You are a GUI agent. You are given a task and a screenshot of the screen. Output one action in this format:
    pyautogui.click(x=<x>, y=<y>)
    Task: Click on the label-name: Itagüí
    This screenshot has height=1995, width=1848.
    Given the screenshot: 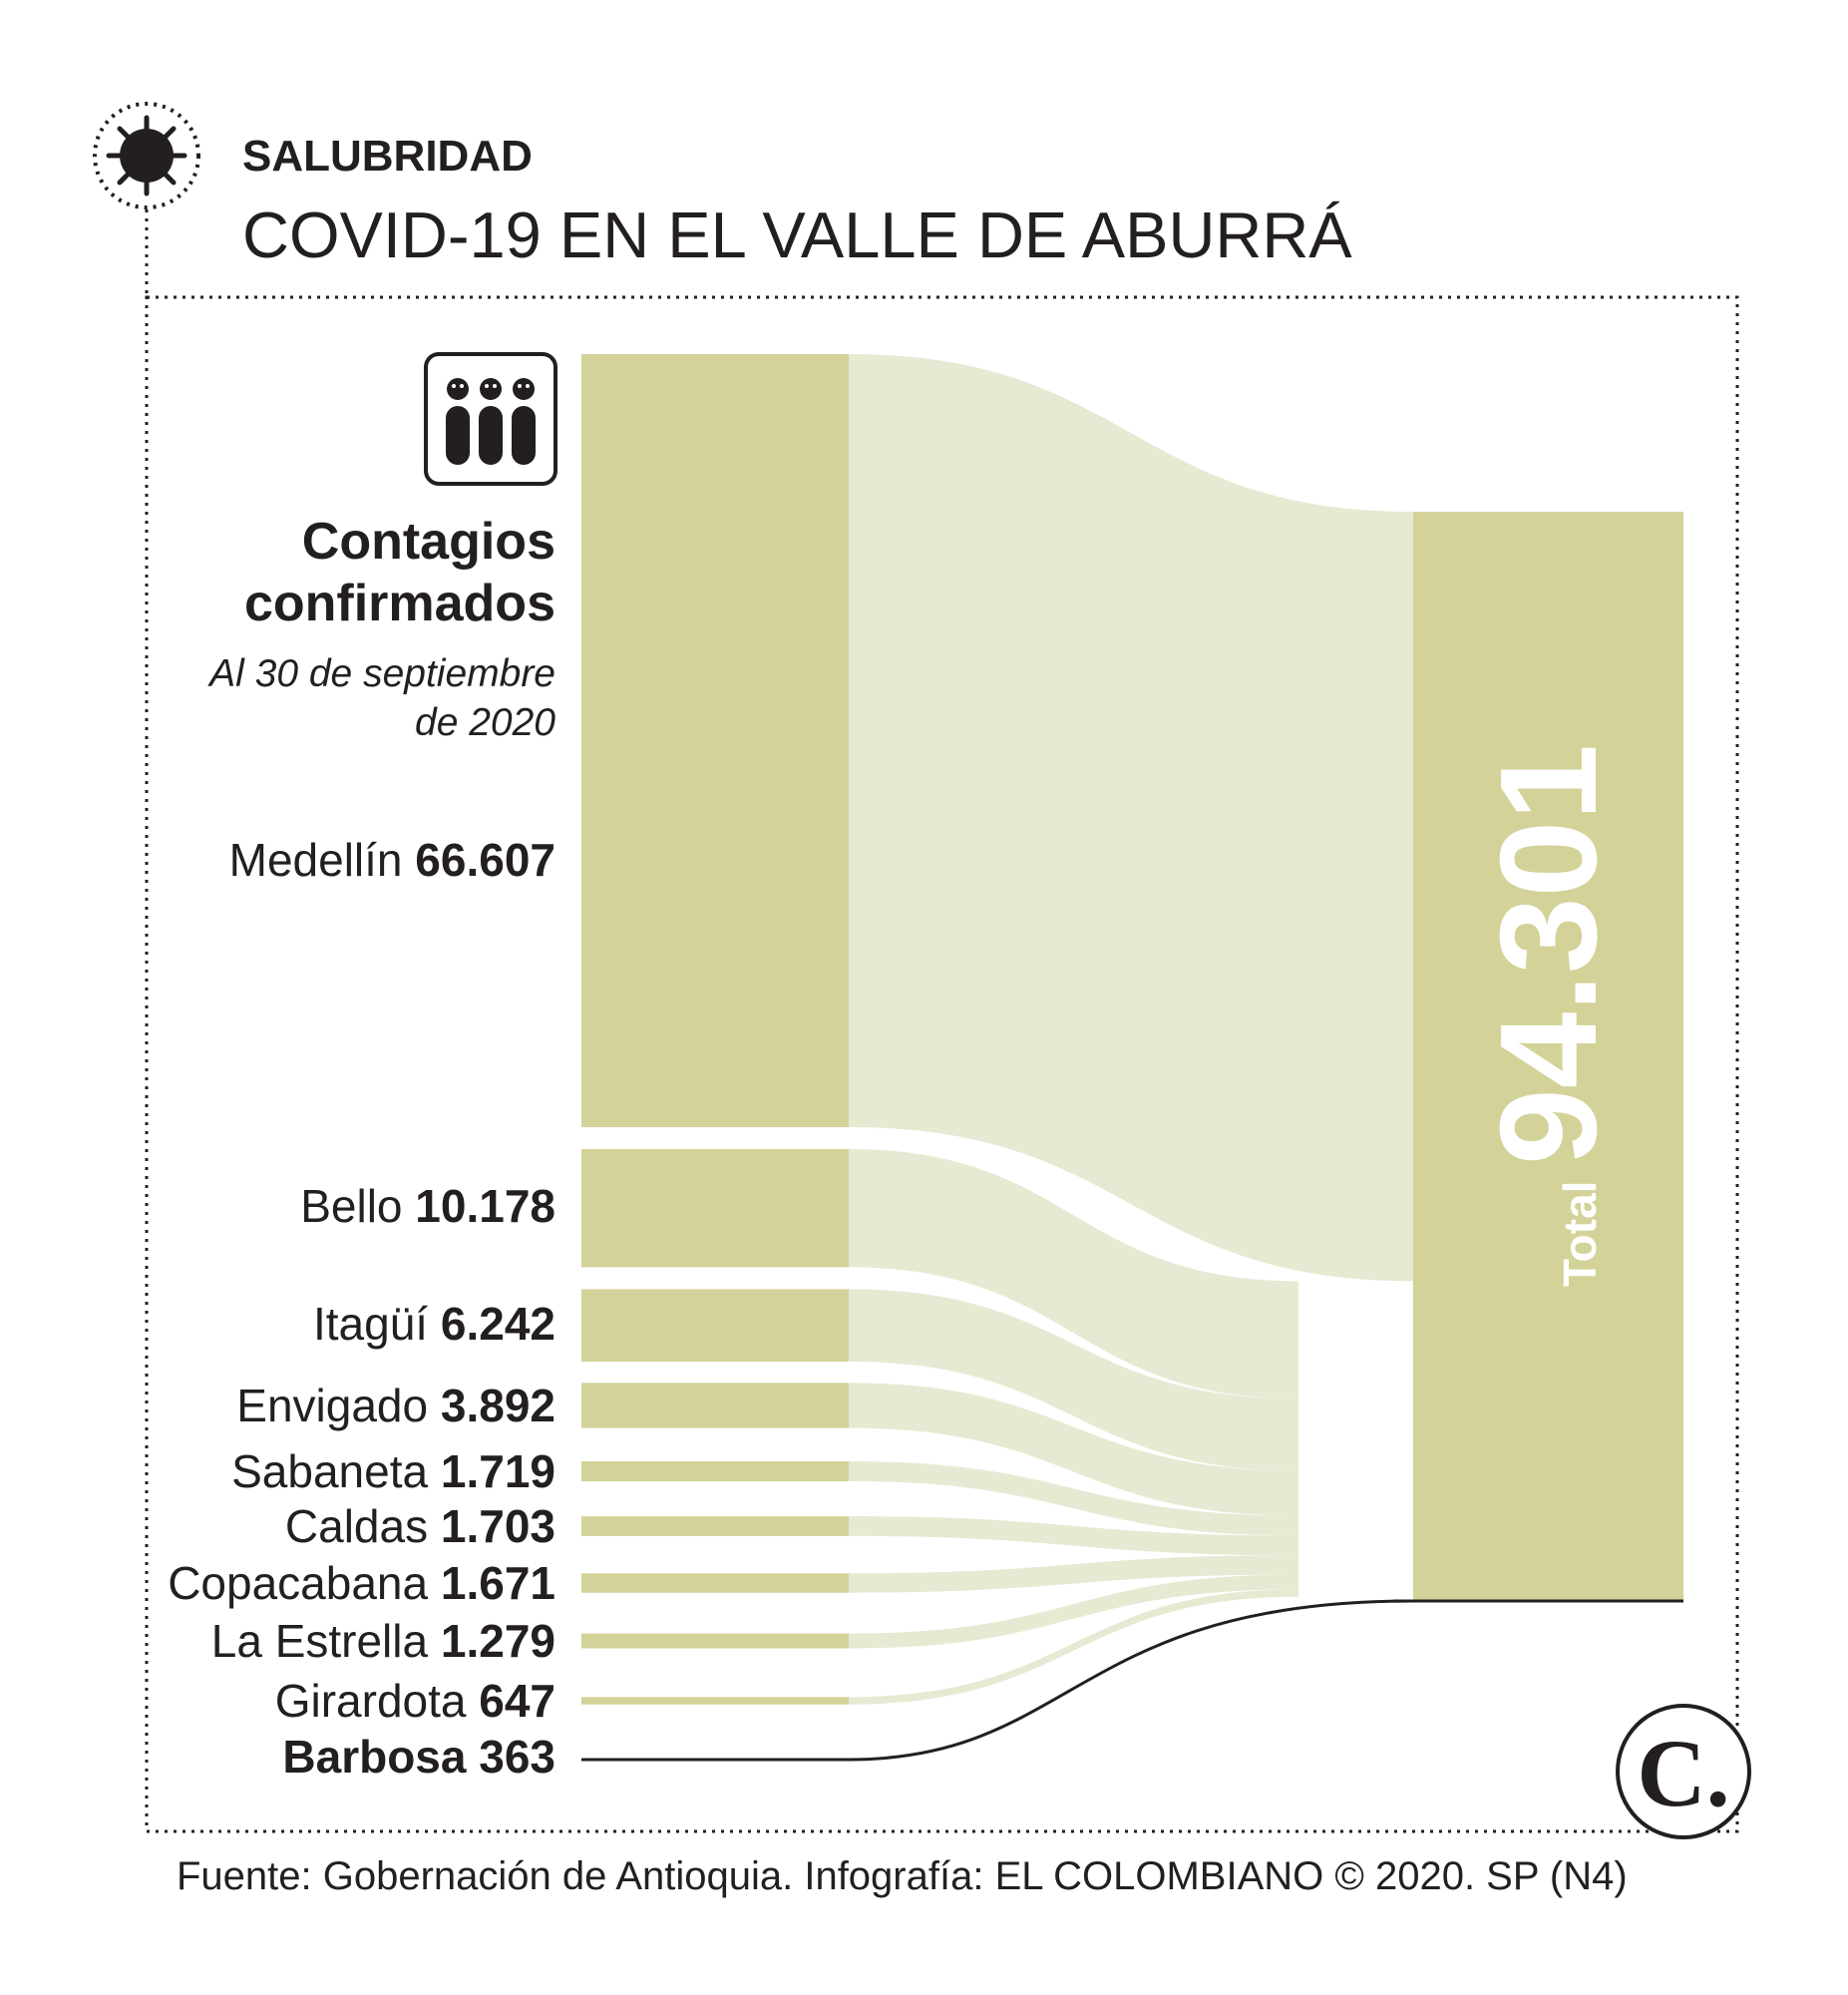 What is the action you would take?
    pyautogui.click(x=377, y=1324)
    